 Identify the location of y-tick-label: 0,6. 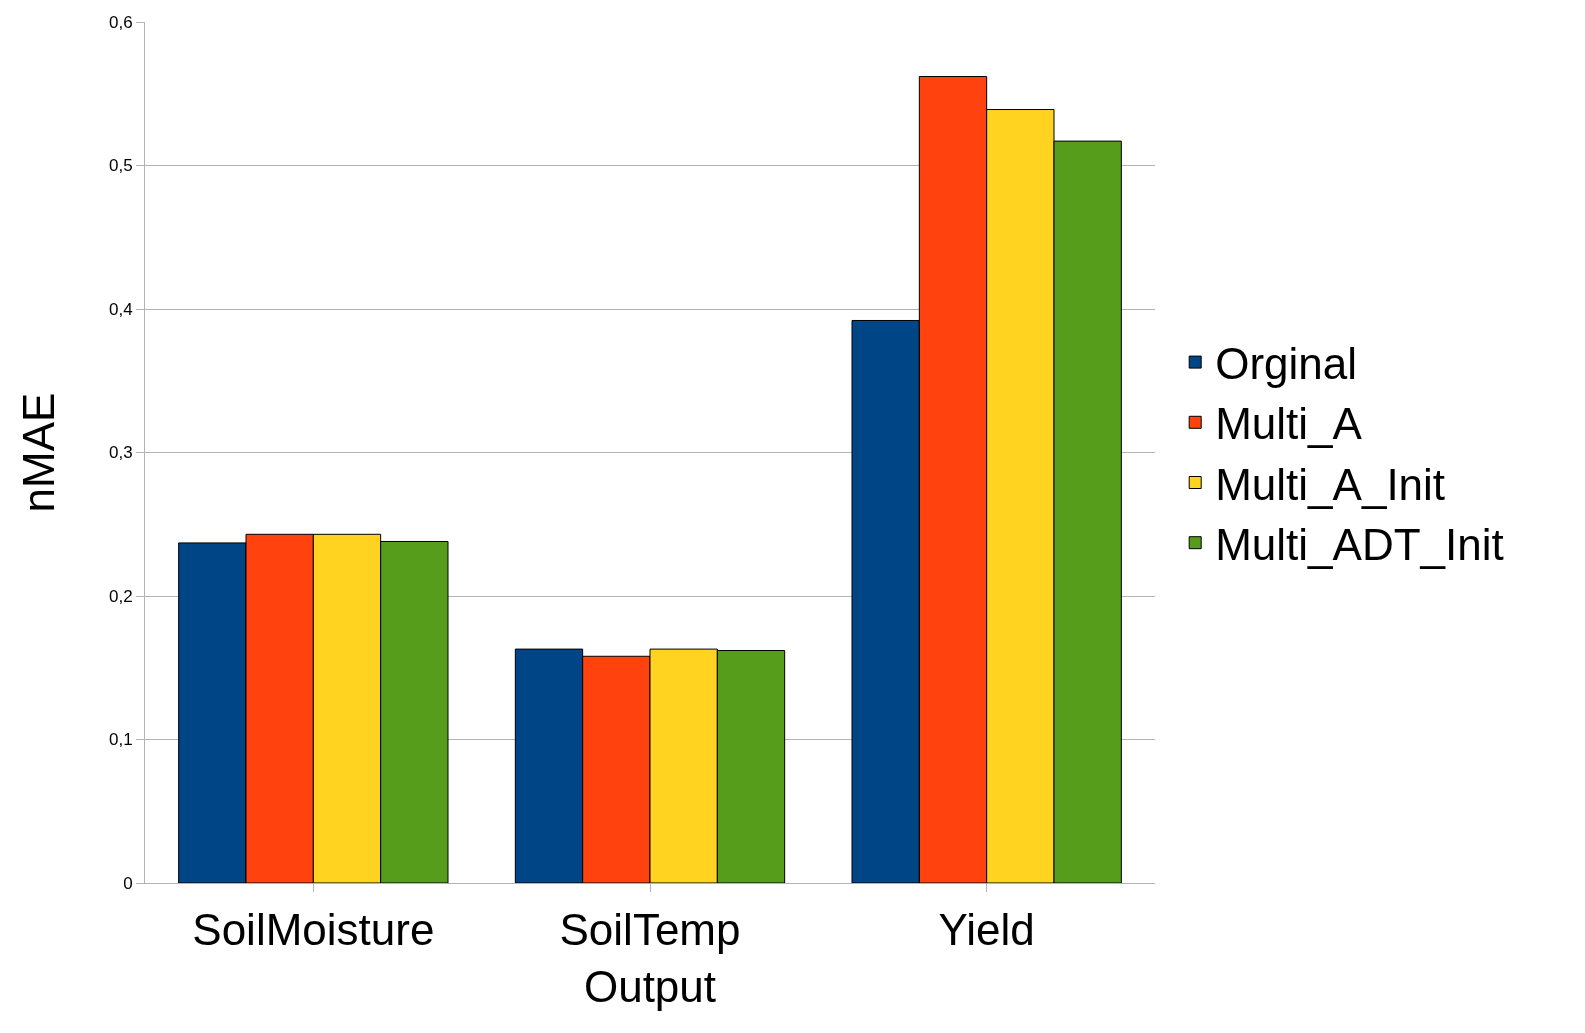
(120, 22).